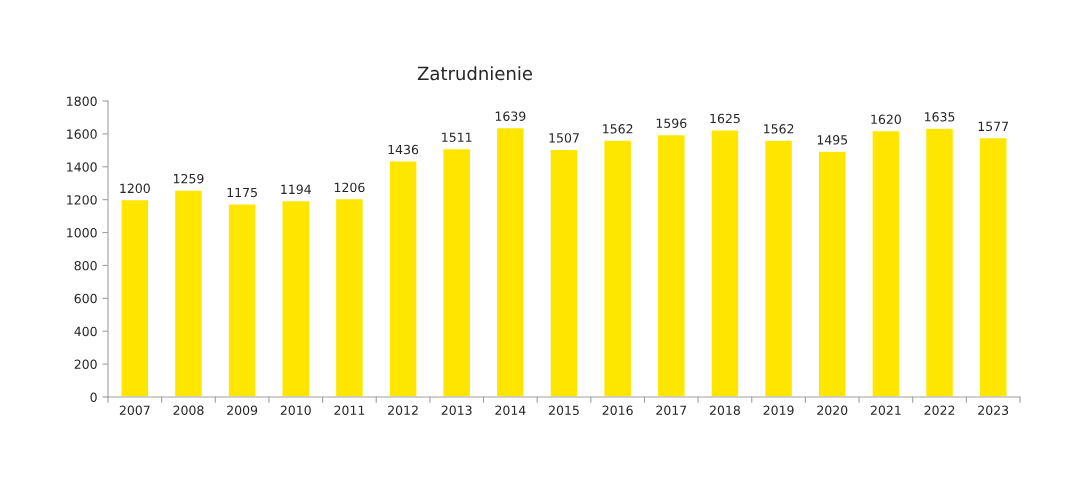 The height and width of the screenshot is (487, 1072). What do you see at coordinates (617, 410) in the screenshot?
I see `x-tick-label: 2016` at bounding box center [617, 410].